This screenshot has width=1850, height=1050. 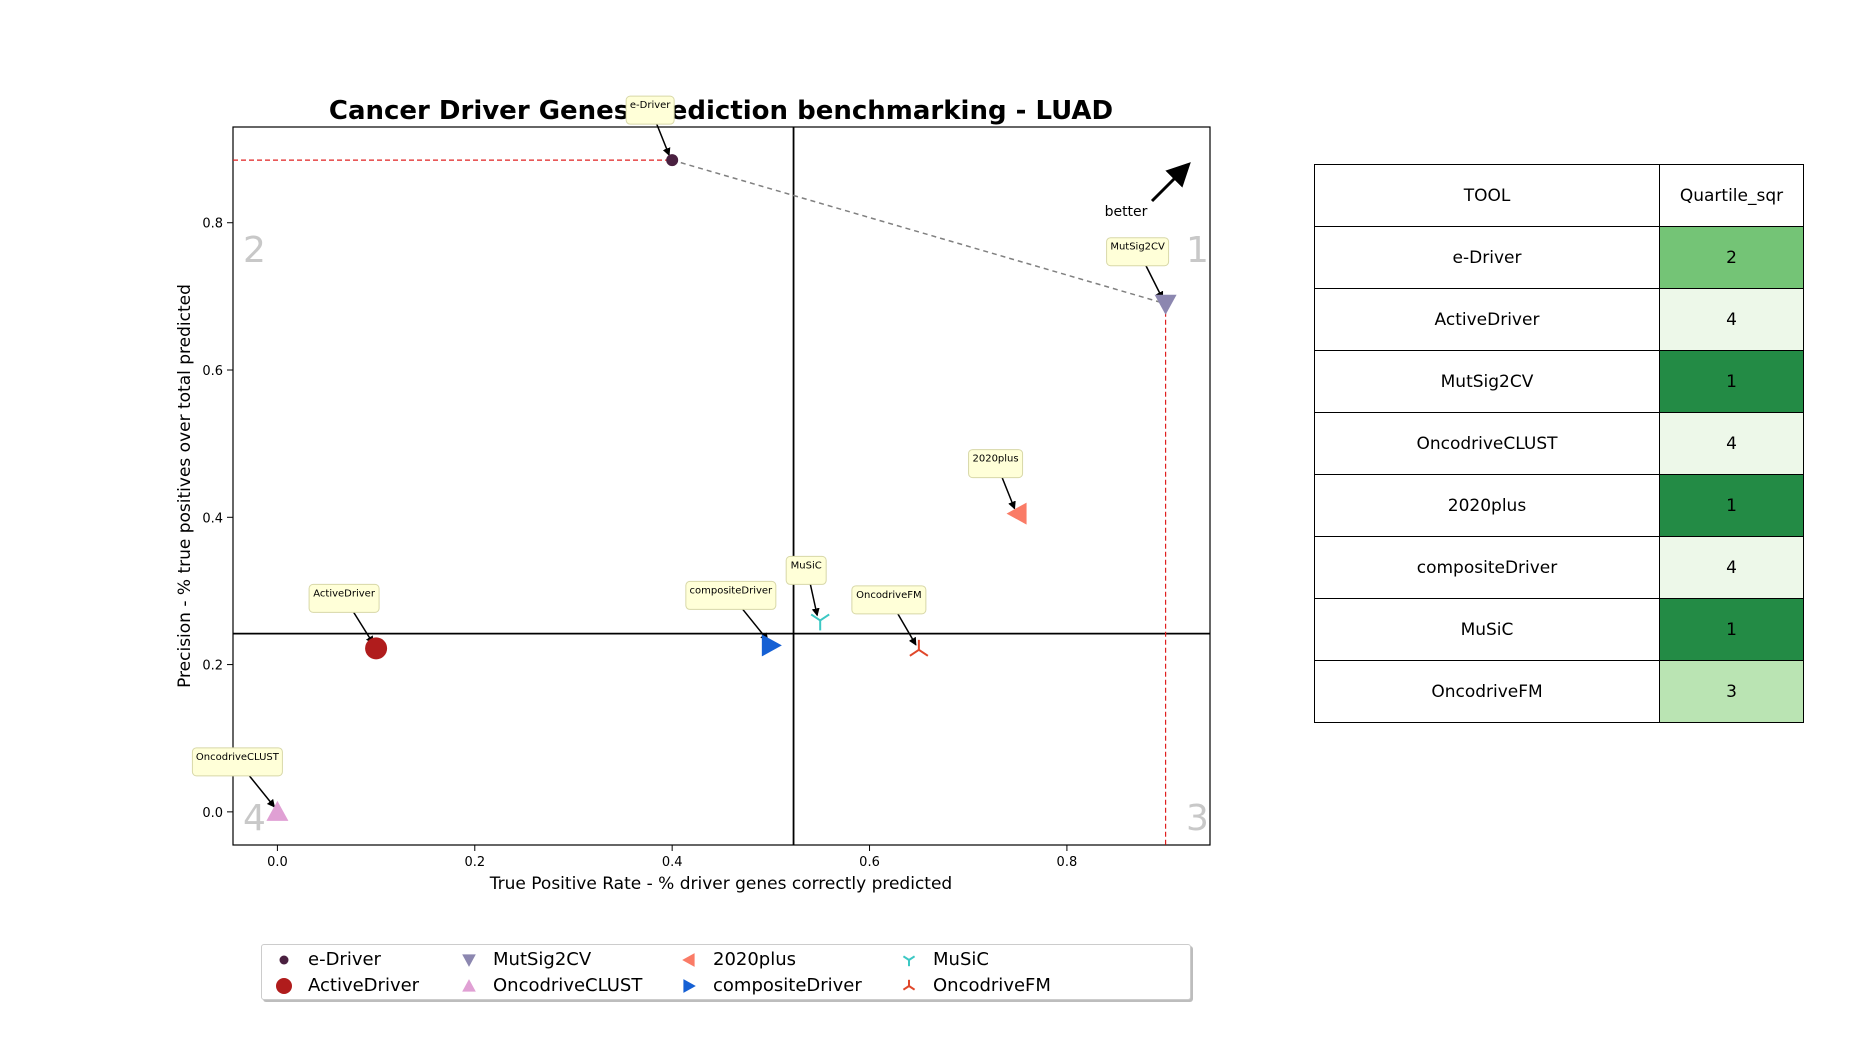 I want to click on point-annotation: 2020plus, so click(x=996, y=479).